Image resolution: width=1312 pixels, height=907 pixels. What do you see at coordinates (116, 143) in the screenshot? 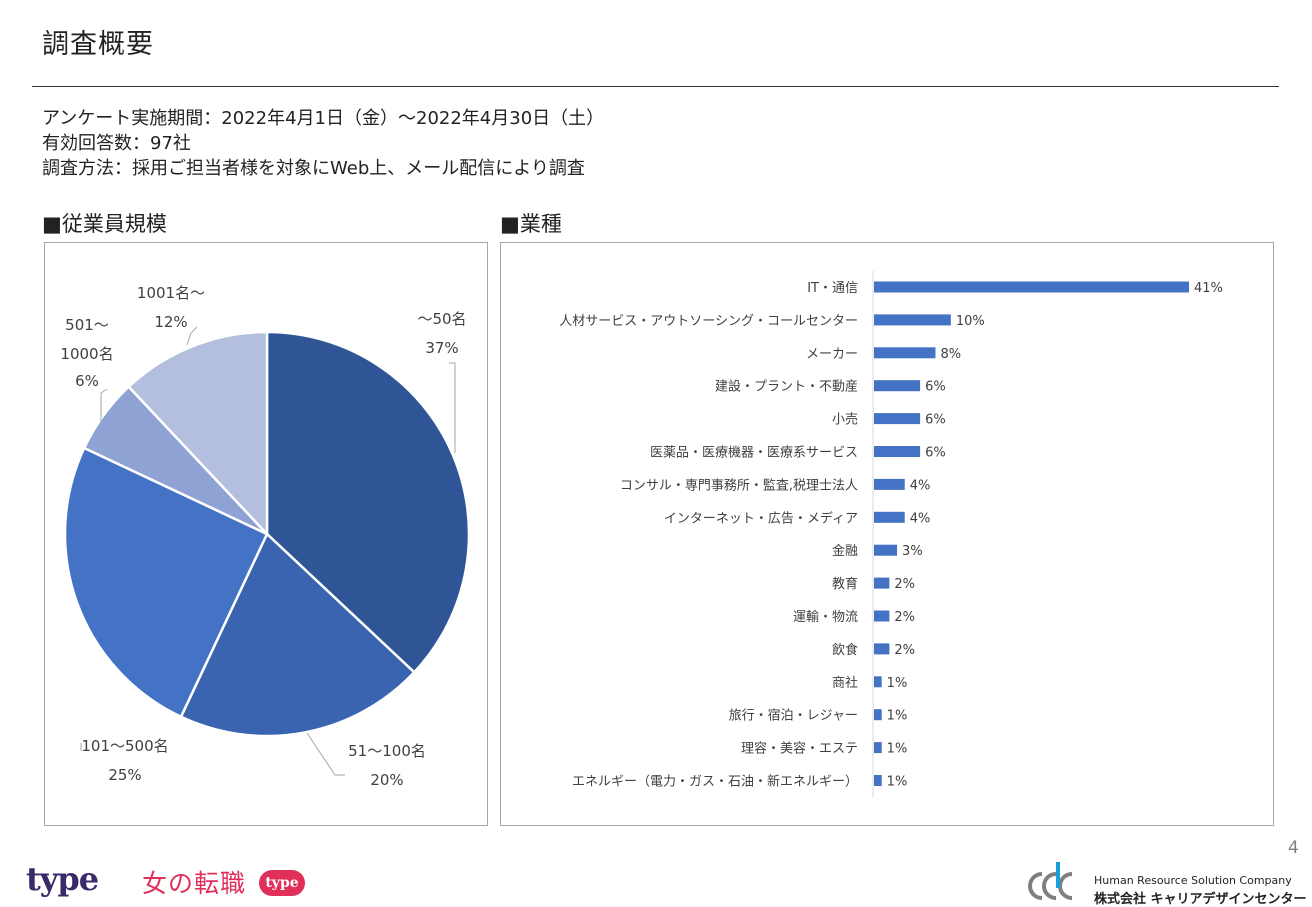
I see `response-count: 有効回答数：97社` at bounding box center [116, 143].